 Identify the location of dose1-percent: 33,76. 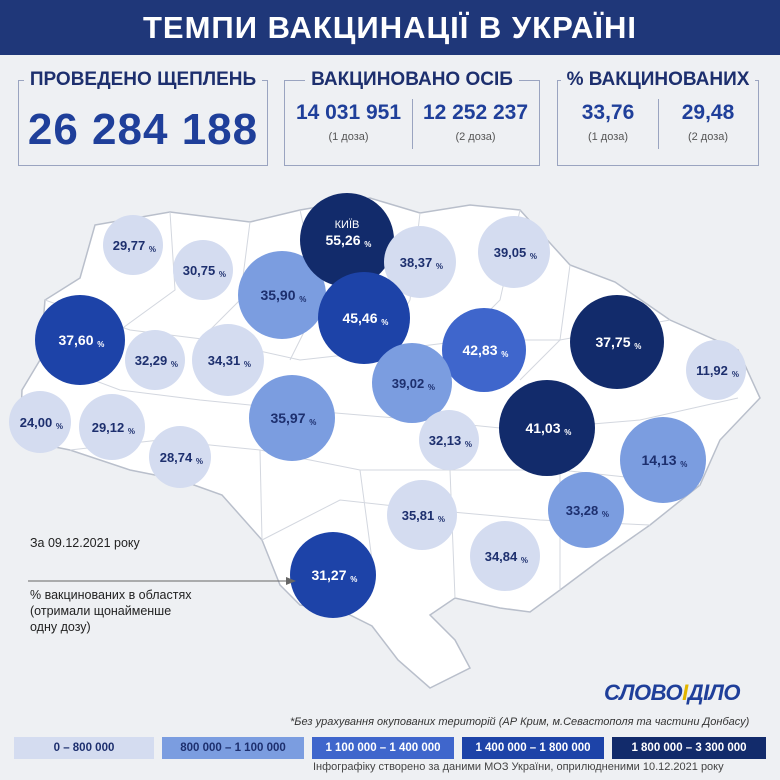
(608, 112).